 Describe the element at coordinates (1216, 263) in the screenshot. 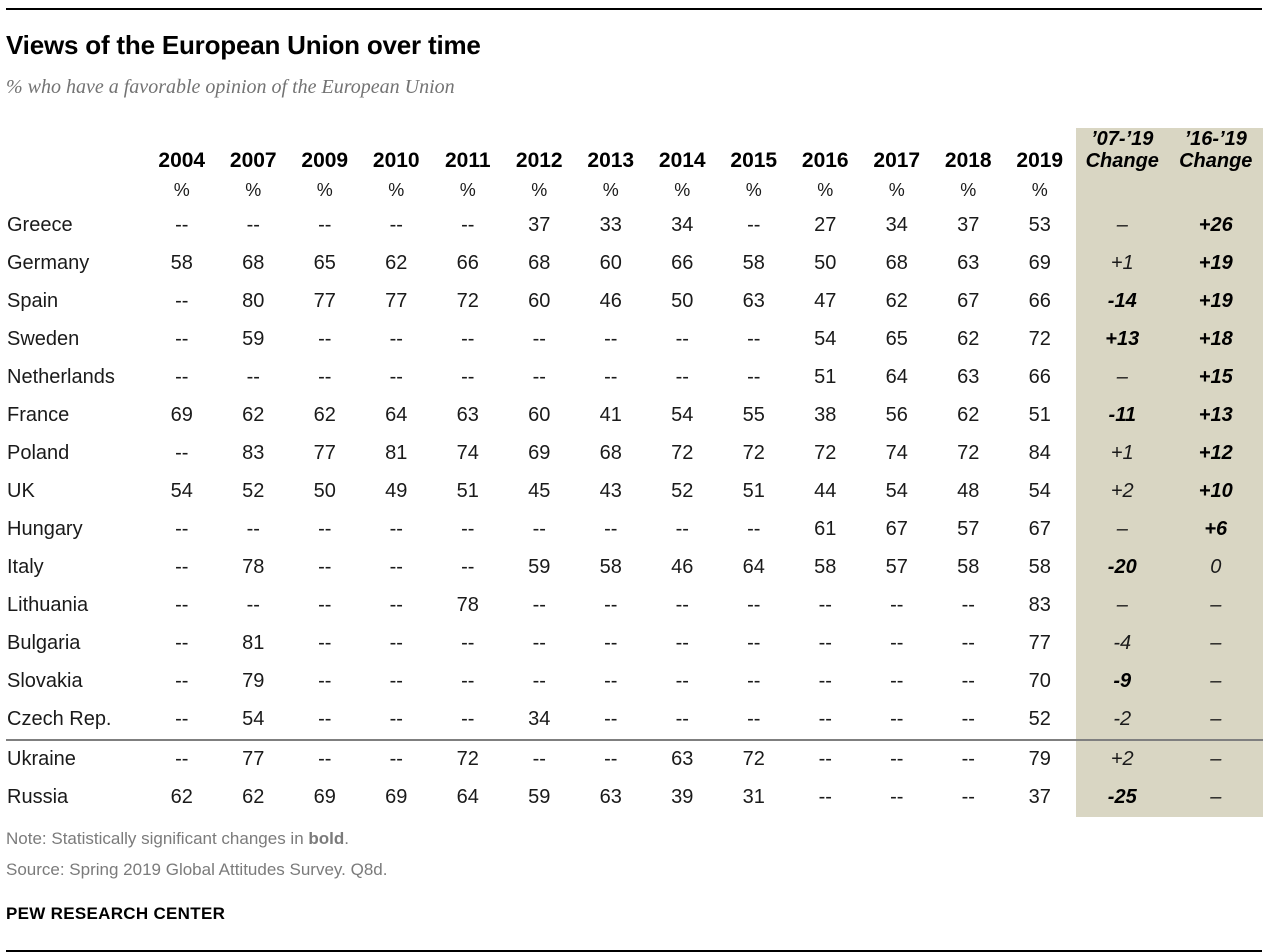

I see `change-16-19-cell: +19` at that location.